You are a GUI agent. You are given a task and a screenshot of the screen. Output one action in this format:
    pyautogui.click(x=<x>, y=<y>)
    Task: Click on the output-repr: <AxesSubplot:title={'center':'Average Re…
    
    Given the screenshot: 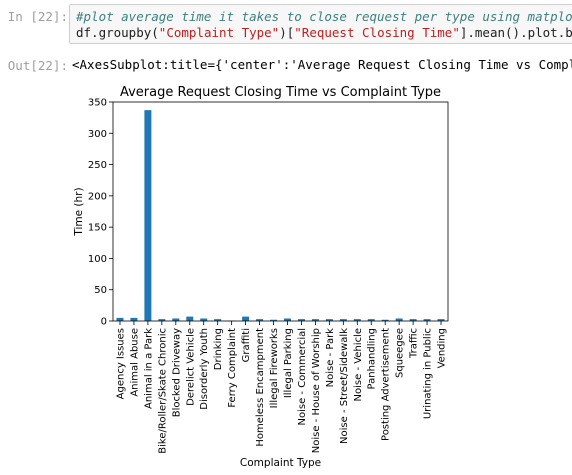 What is the action you would take?
    pyautogui.click(x=322, y=64)
    